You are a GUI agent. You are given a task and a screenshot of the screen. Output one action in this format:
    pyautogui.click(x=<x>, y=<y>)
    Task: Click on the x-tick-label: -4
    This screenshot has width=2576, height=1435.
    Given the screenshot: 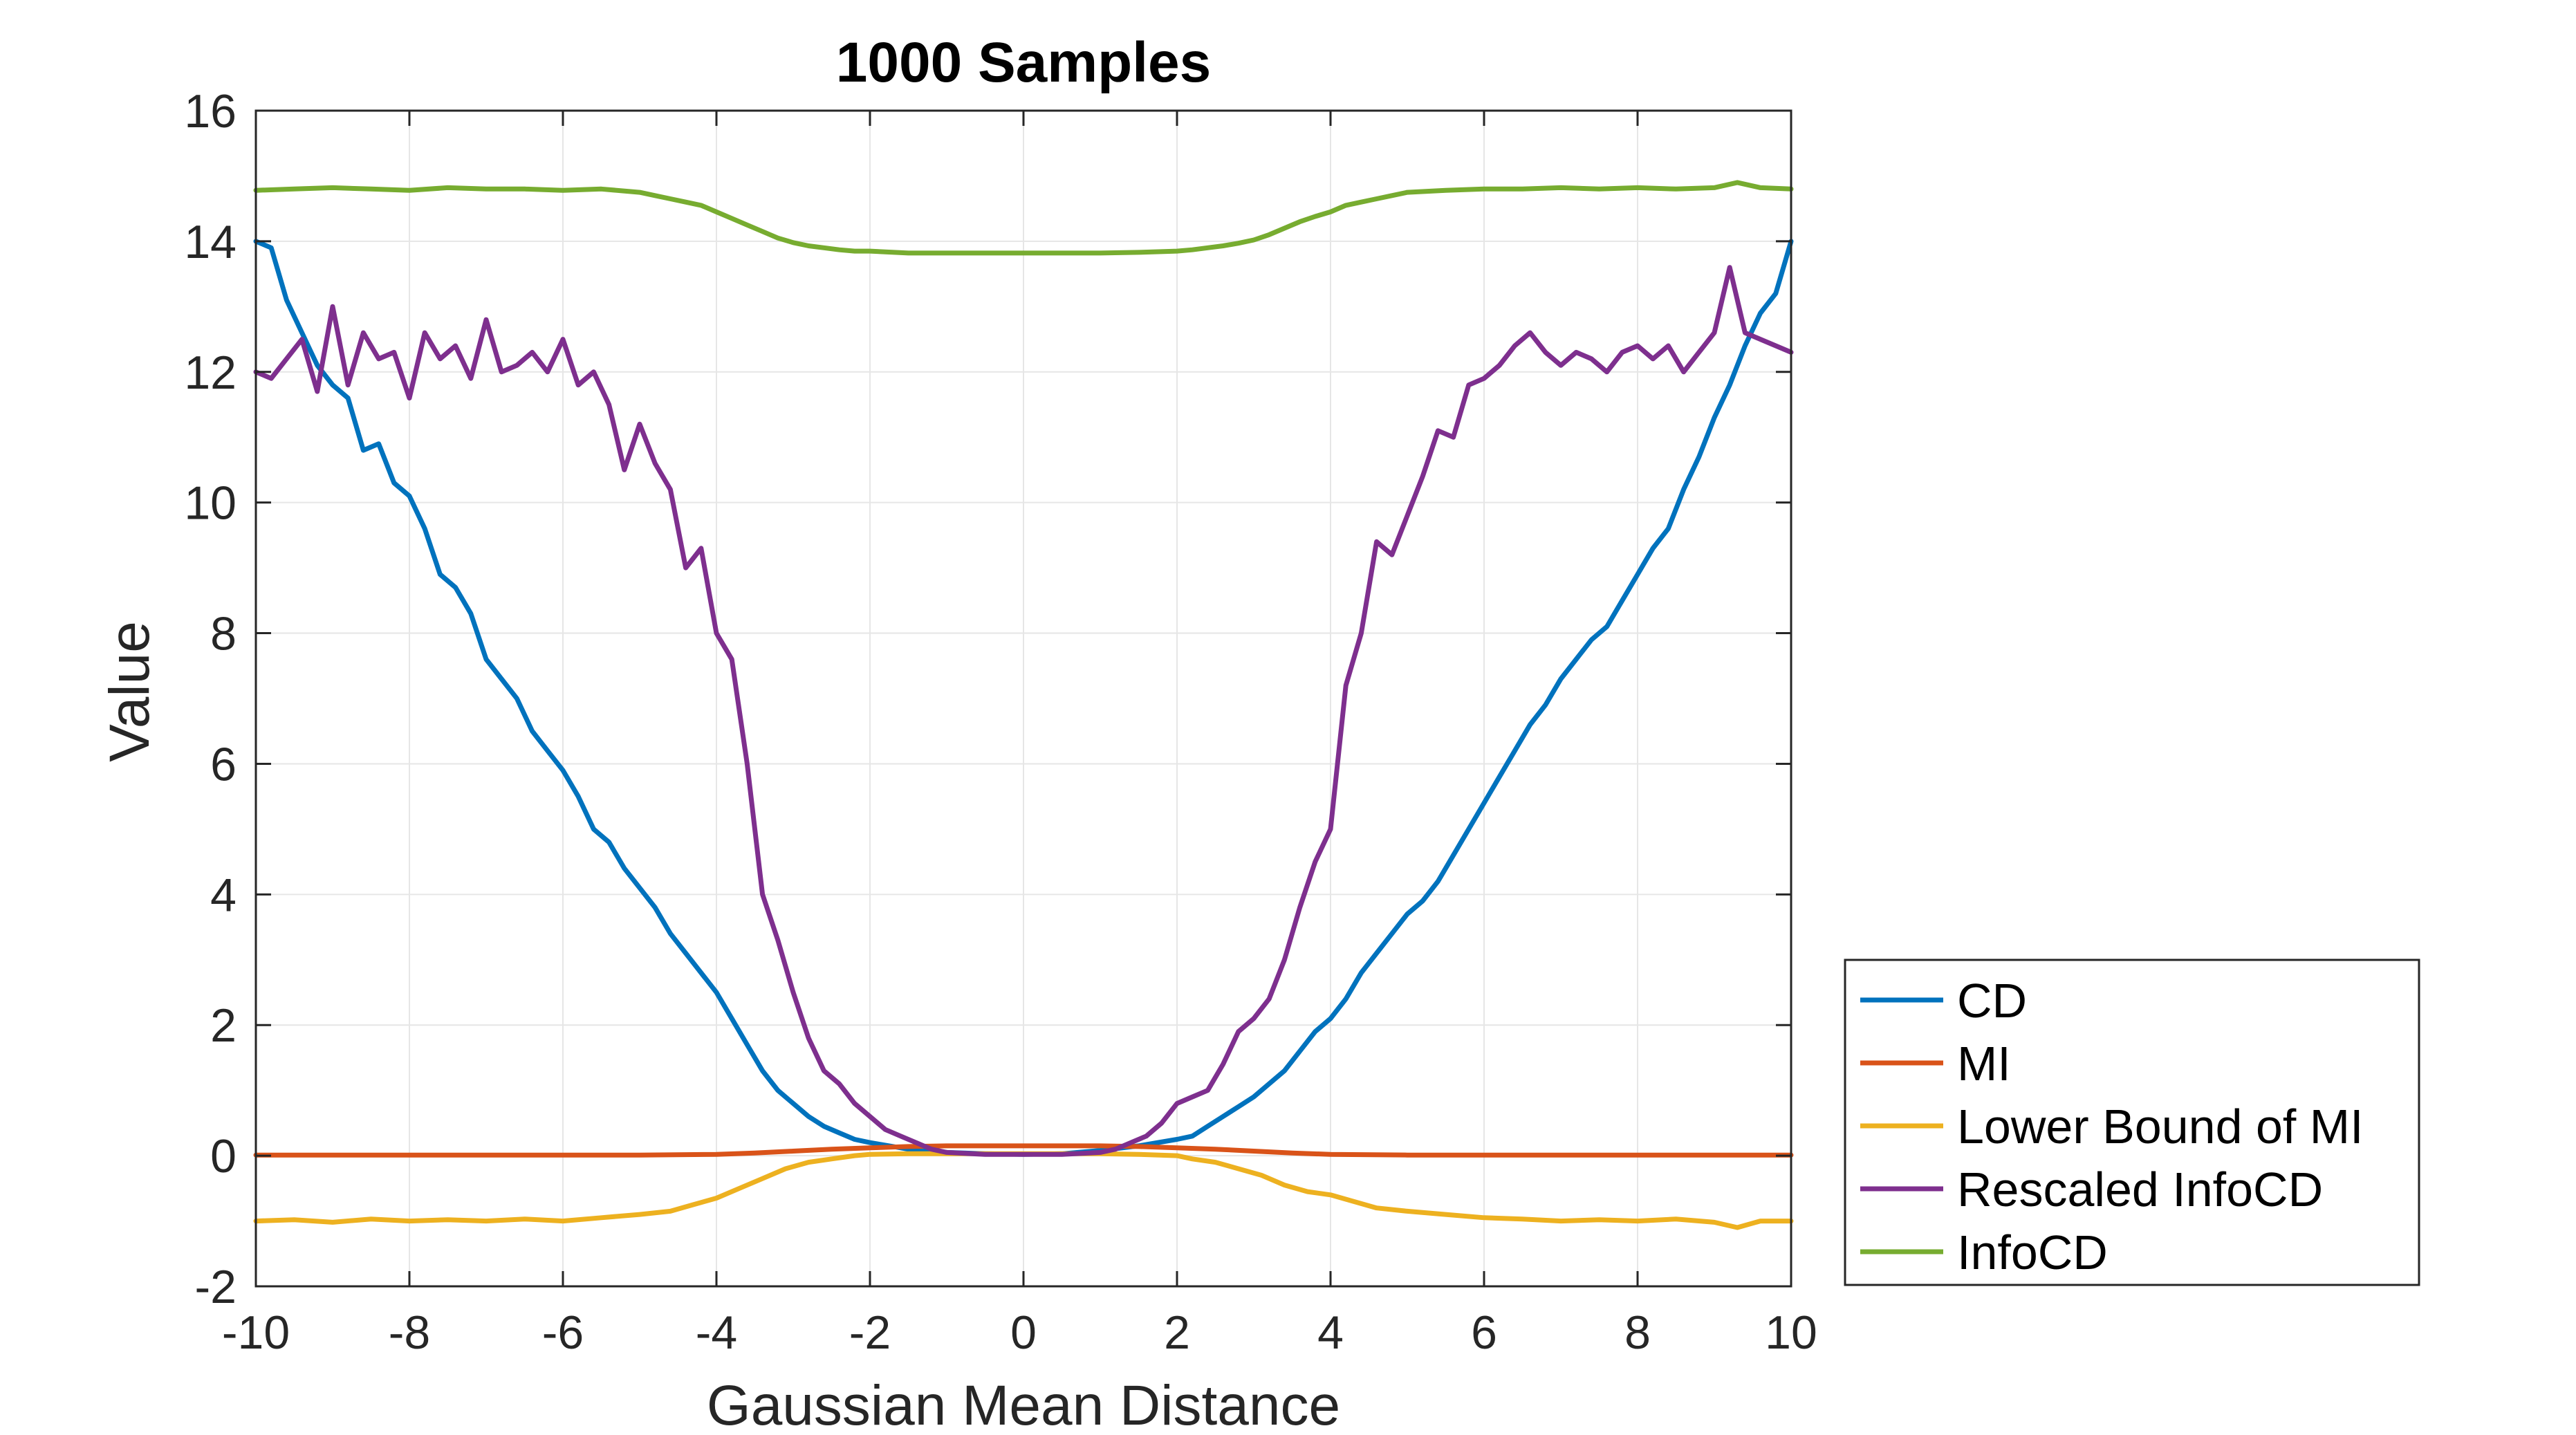 What is the action you would take?
    pyautogui.click(x=716, y=1333)
    